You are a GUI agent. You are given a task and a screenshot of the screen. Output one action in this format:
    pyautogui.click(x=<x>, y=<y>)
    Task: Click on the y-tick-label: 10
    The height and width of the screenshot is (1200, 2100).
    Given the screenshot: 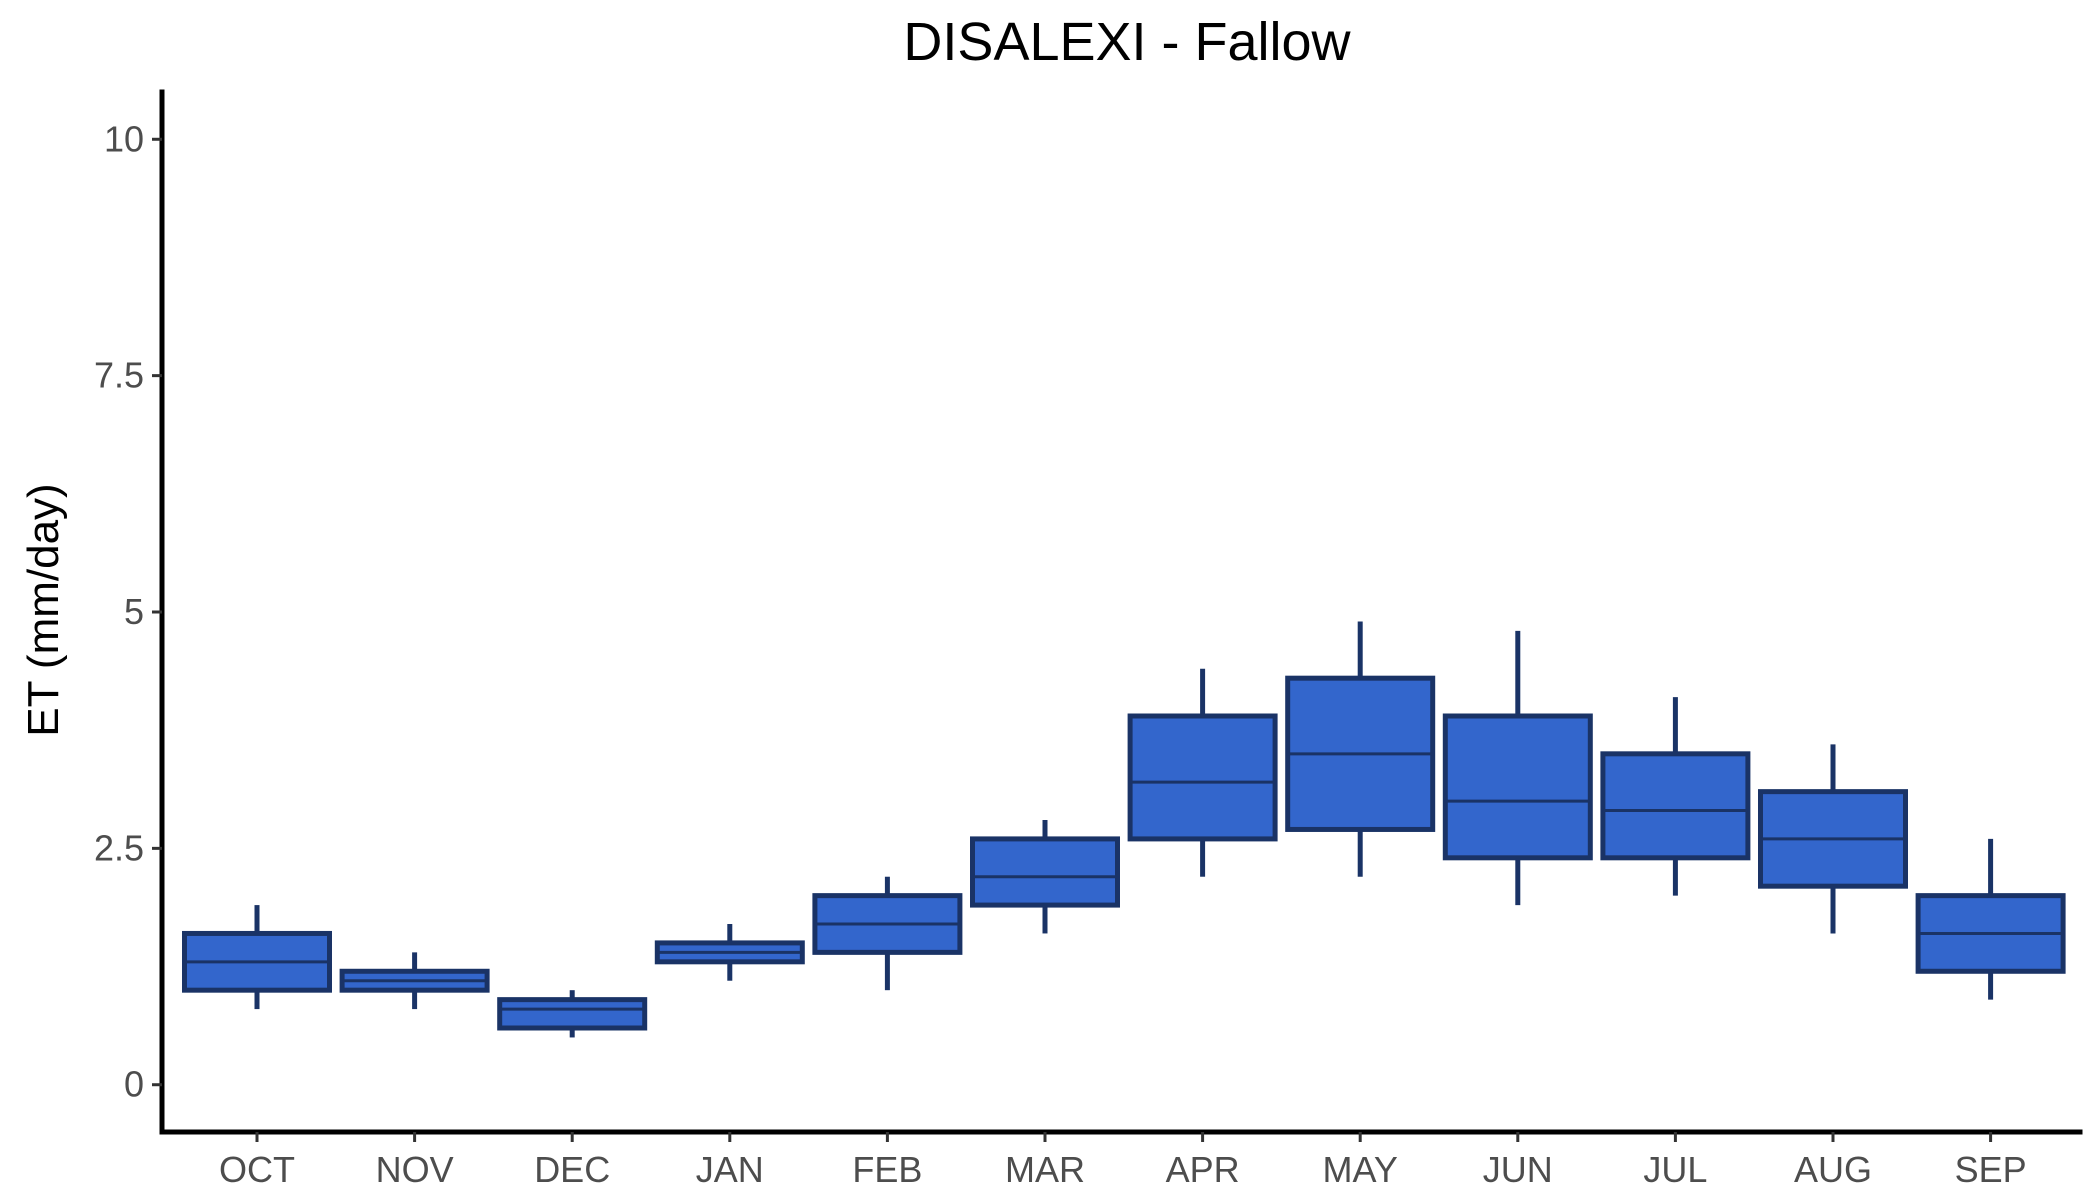 What is the action you would take?
    pyautogui.click(x=124, y=138)
    